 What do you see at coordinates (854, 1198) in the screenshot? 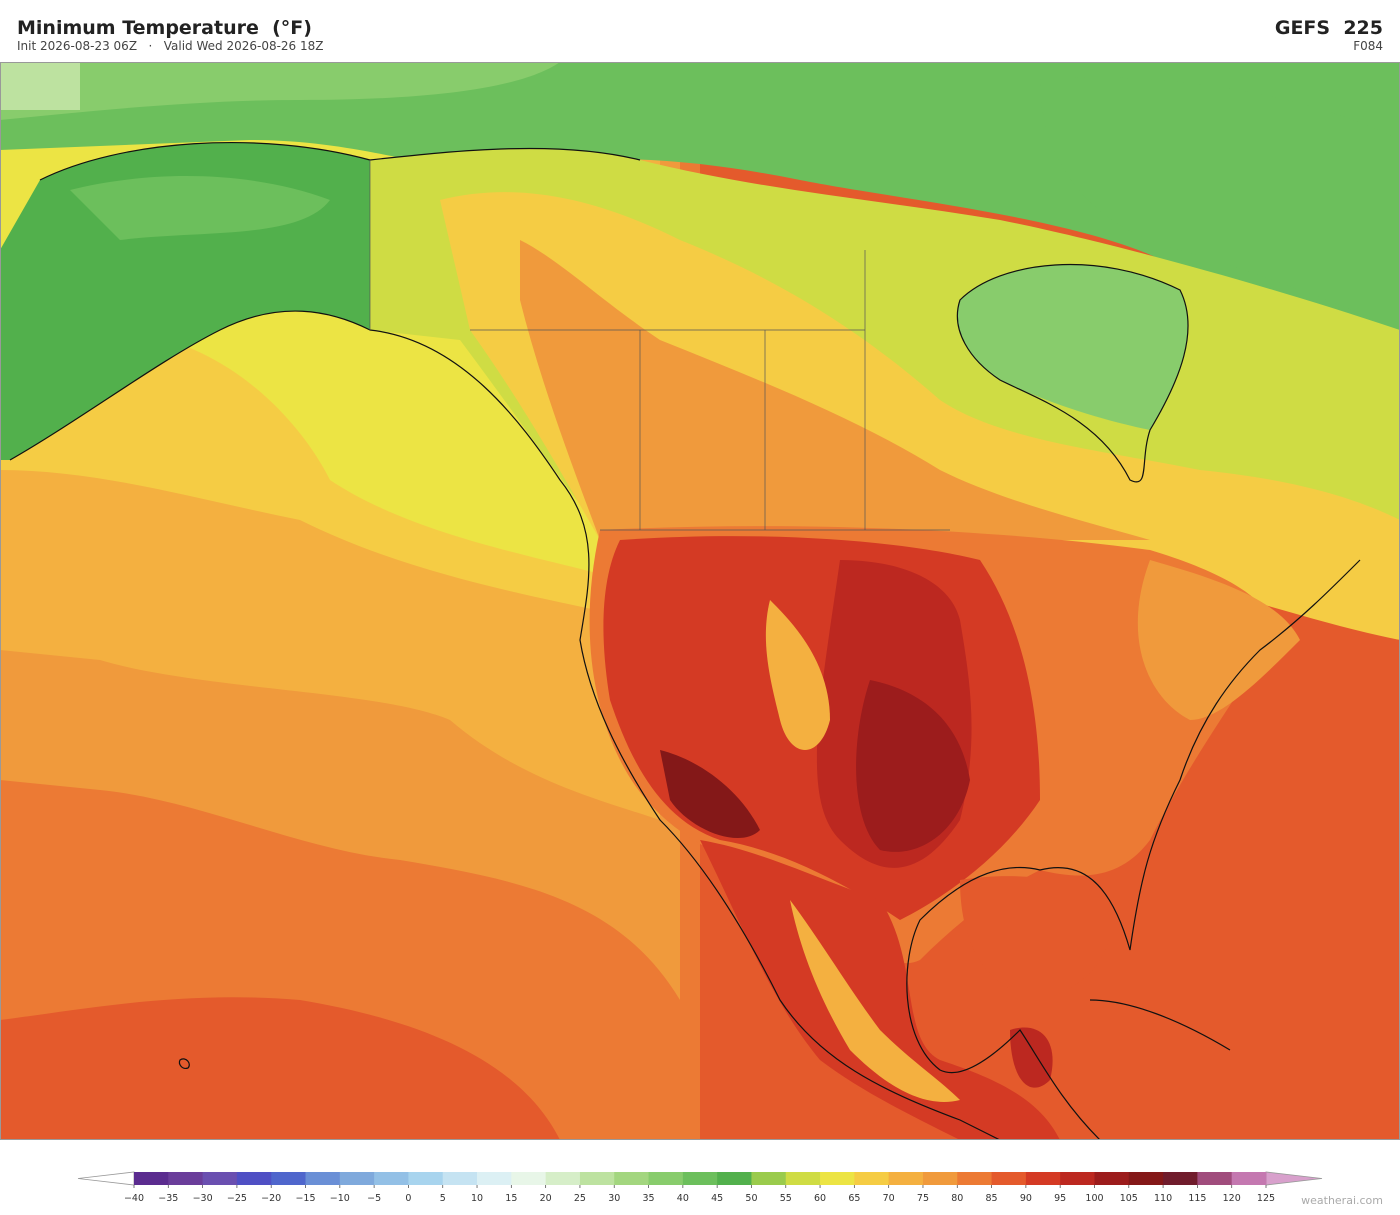
I see `colorbar-tick-label: 65` at bounding box center [854, 1198].